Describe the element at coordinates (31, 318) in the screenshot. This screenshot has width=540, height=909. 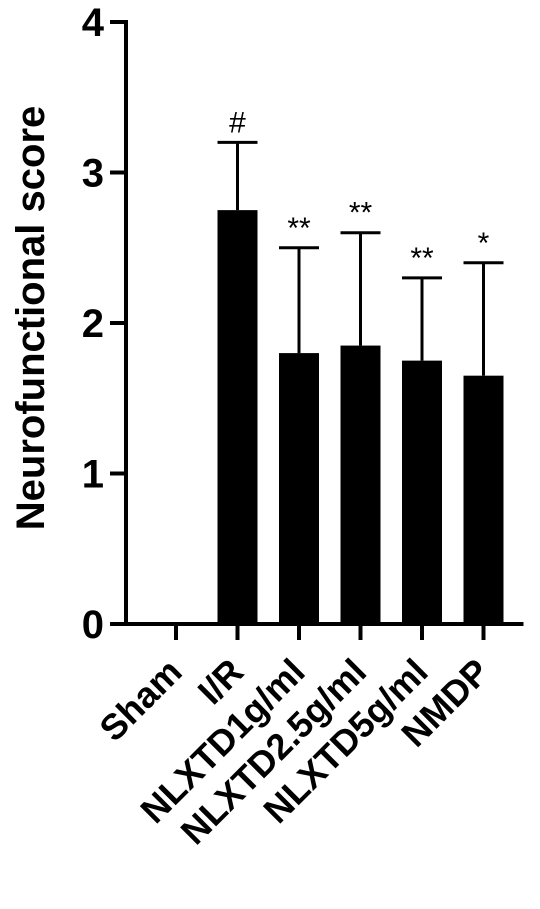
I see `y-axis-label: Neurofunctional score` at that location.